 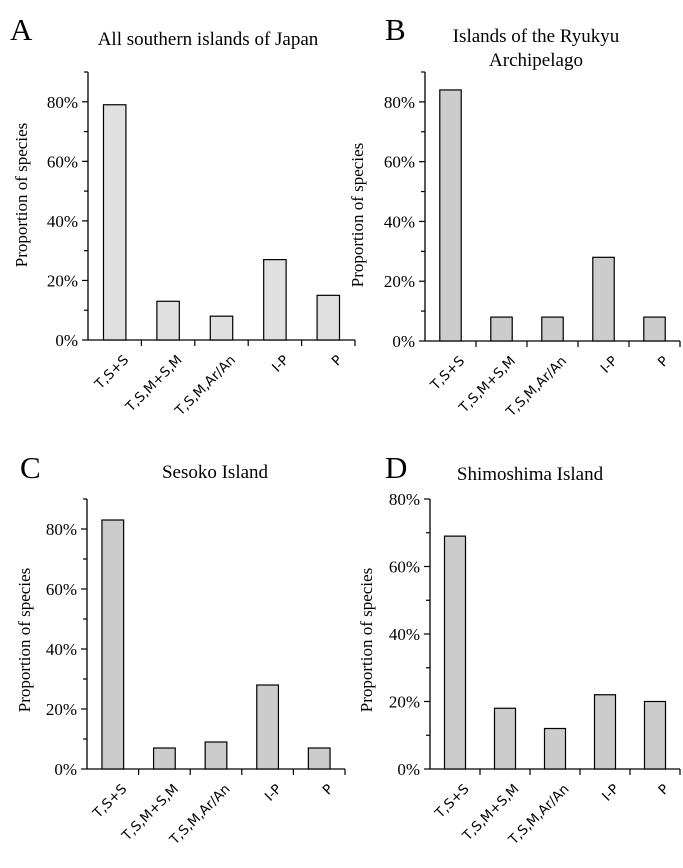 What do you see at coordinates (403, 341) in the screenshot?
I see `panel-b-y-tick-label: 0%` at bounding box center [403, 341].